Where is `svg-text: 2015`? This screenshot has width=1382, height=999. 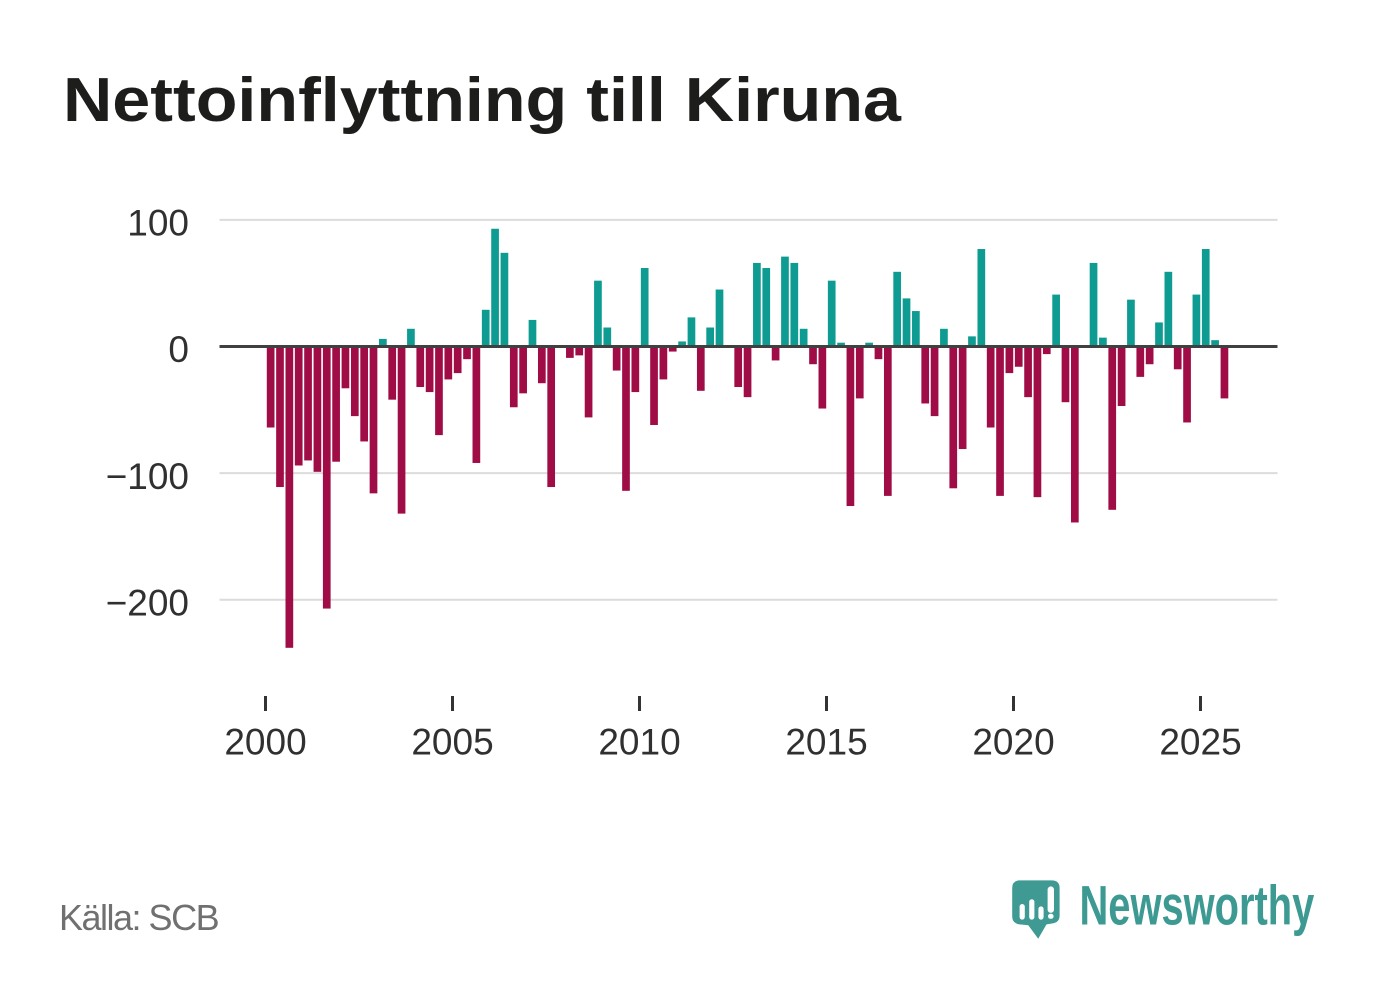 svg-text: 2015 is located at coordinates (826, 742).